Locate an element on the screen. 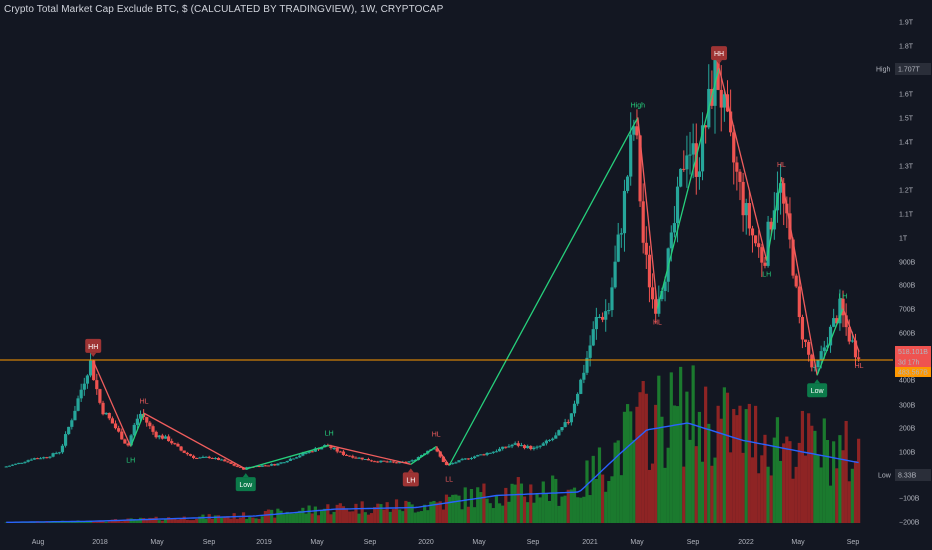 The width and height of the screenshot is (932, 550). time-tick-label: May is located at coordinates (479, 542).